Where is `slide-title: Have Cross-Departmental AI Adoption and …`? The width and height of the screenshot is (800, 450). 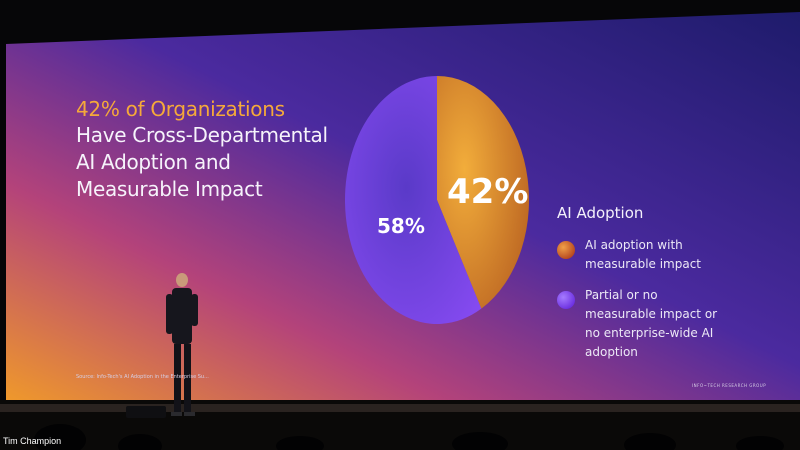
slide-title: Have Cross-Departmental AI Adoption and … is located at coordinates (202, 162).